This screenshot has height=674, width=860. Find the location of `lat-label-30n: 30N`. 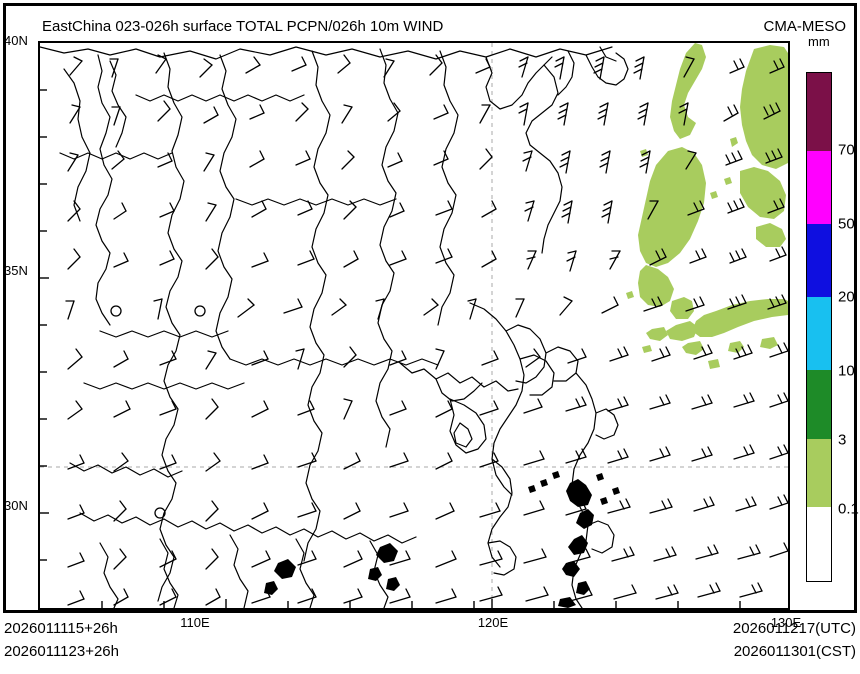

lat-label-30n: 30N is located at coordinates (16, 505).